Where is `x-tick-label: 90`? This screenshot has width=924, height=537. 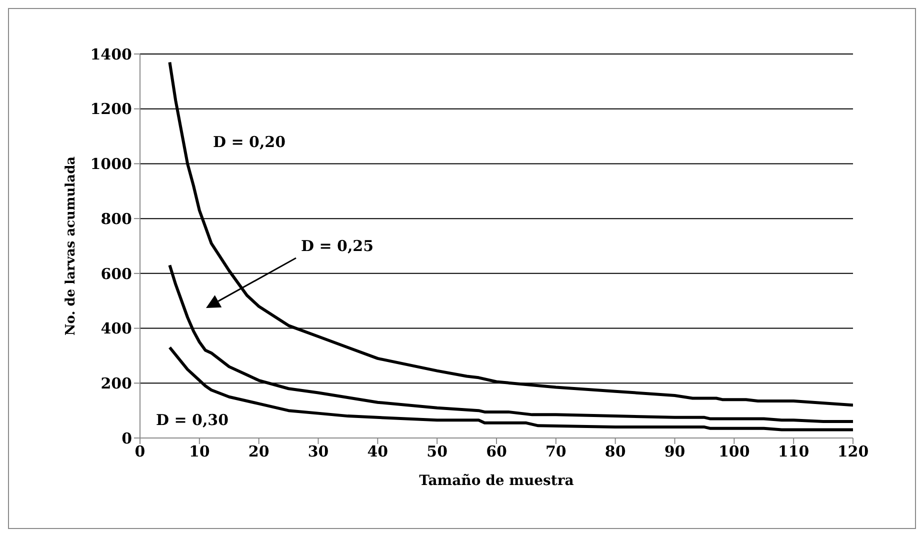 x-tick-label: 90 is located at coordinates (675, 451).